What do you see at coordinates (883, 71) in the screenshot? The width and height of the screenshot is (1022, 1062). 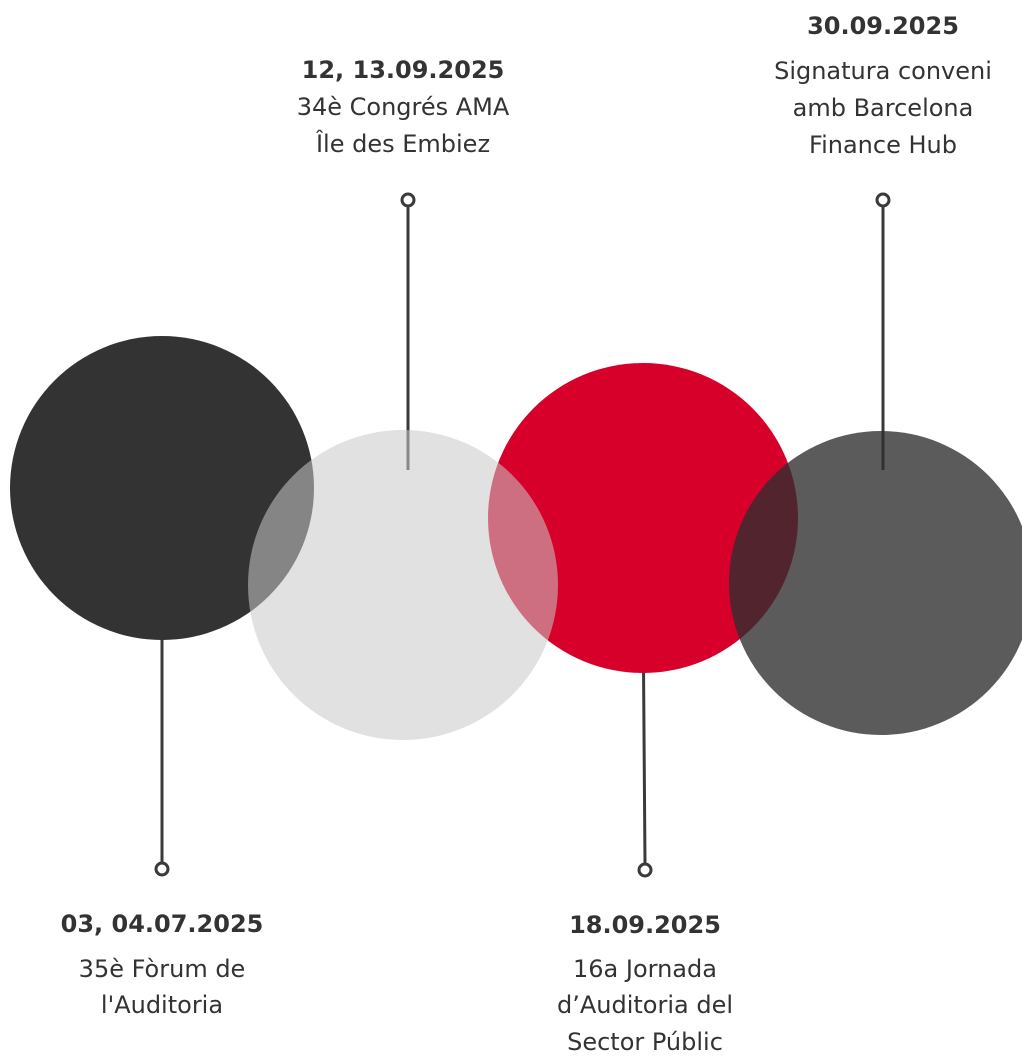 I see `event-text: Signatura conveni` at bounding box center [883, 71].